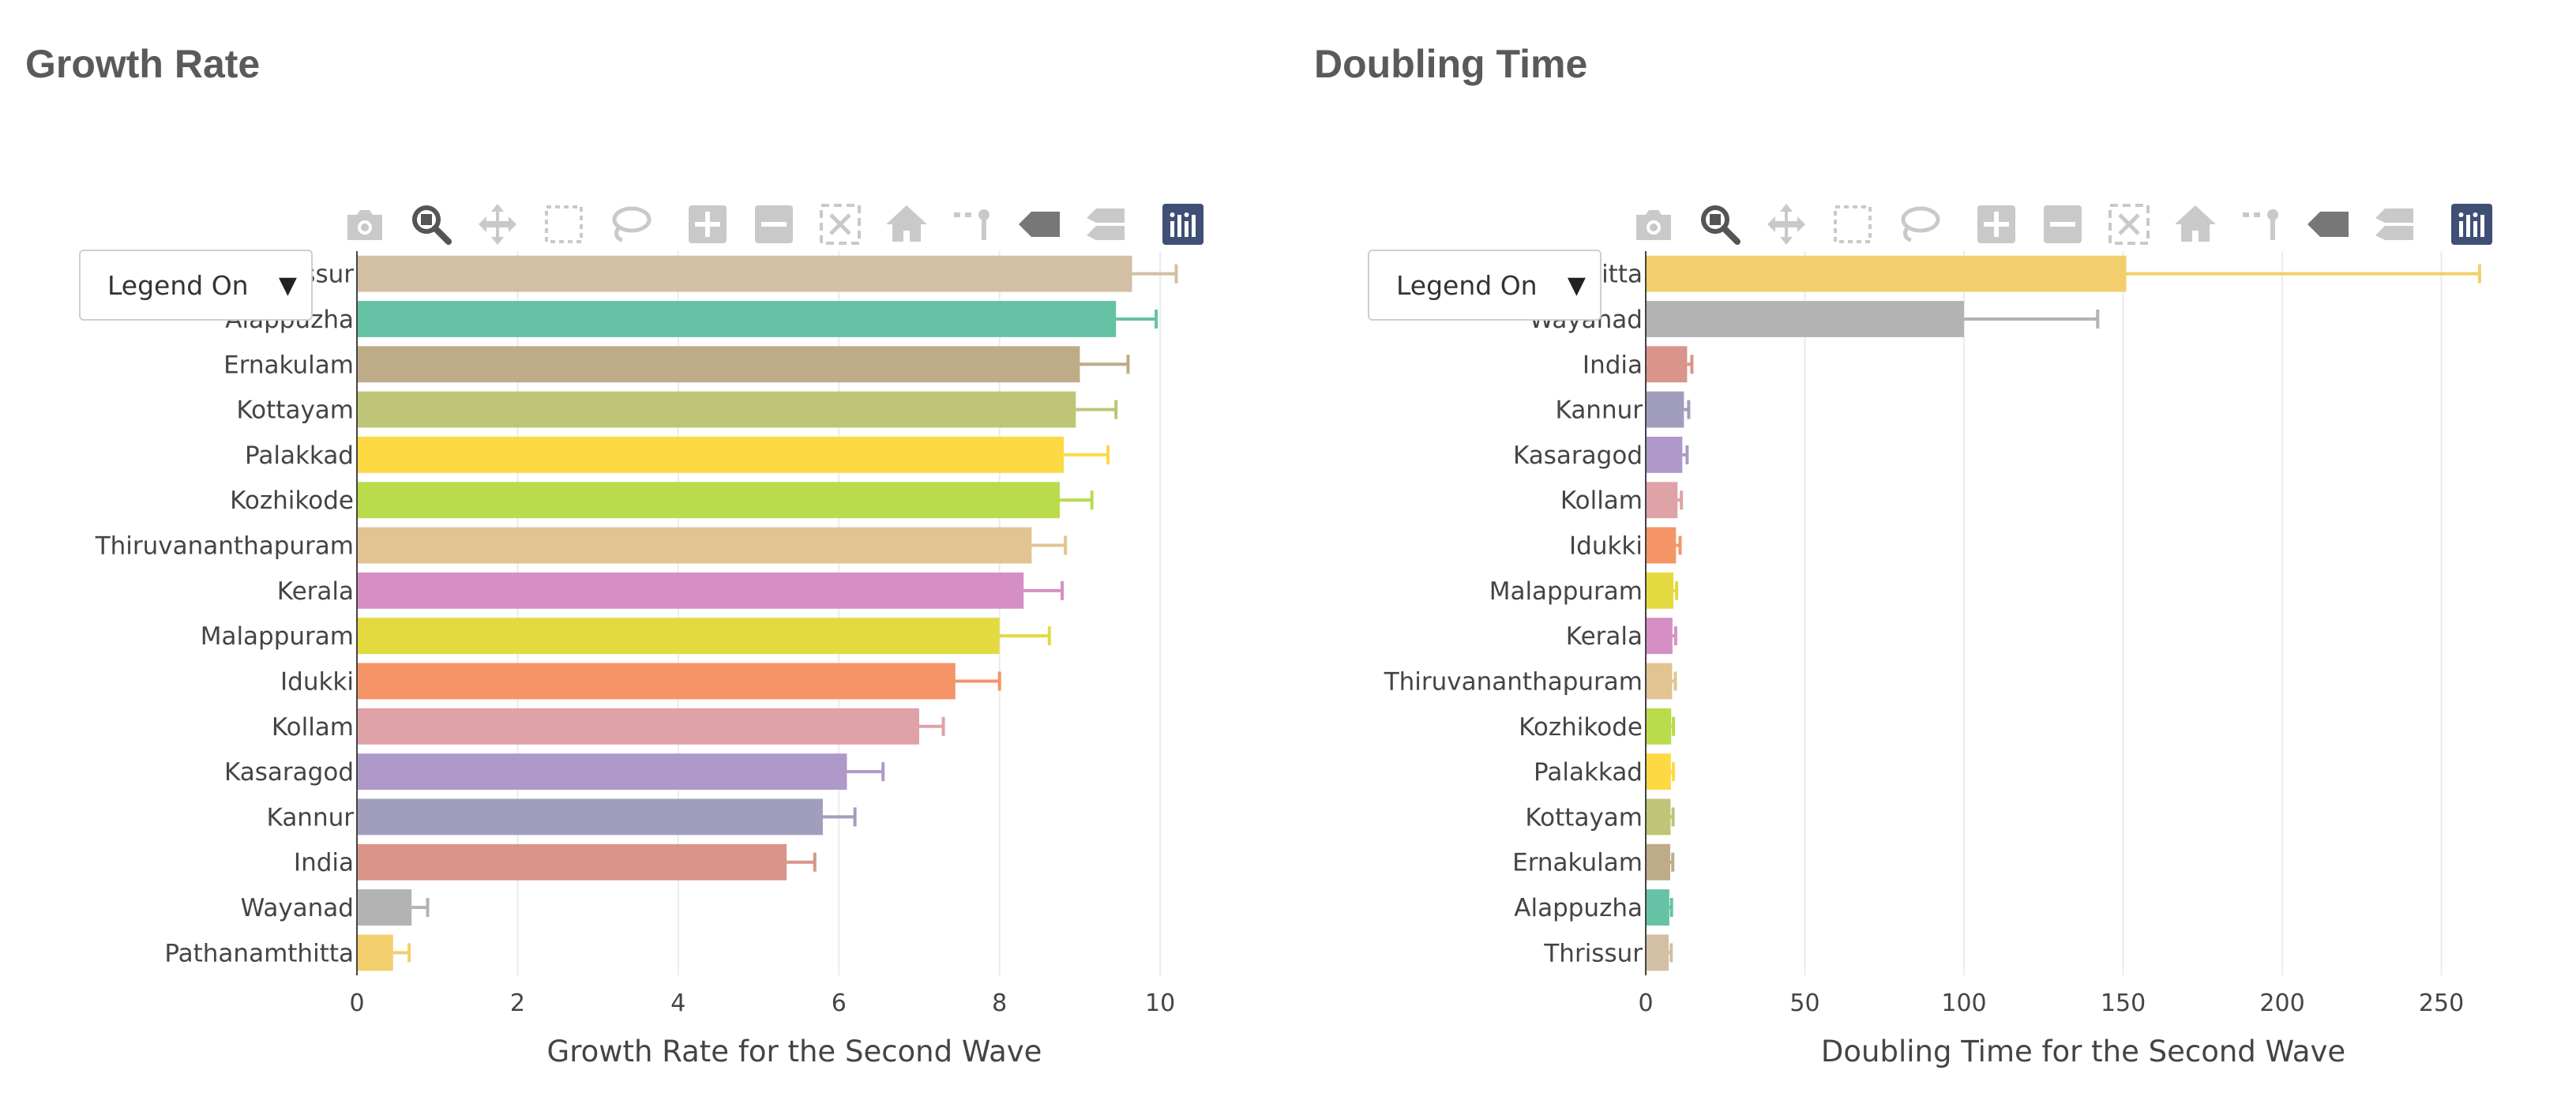 This screenshot has height=1093, width=2576. What do you see at coordinates (2123, 1003) in the screenshot?
I see `x-tick-label: 150` at bounding box center [2123, 1003].